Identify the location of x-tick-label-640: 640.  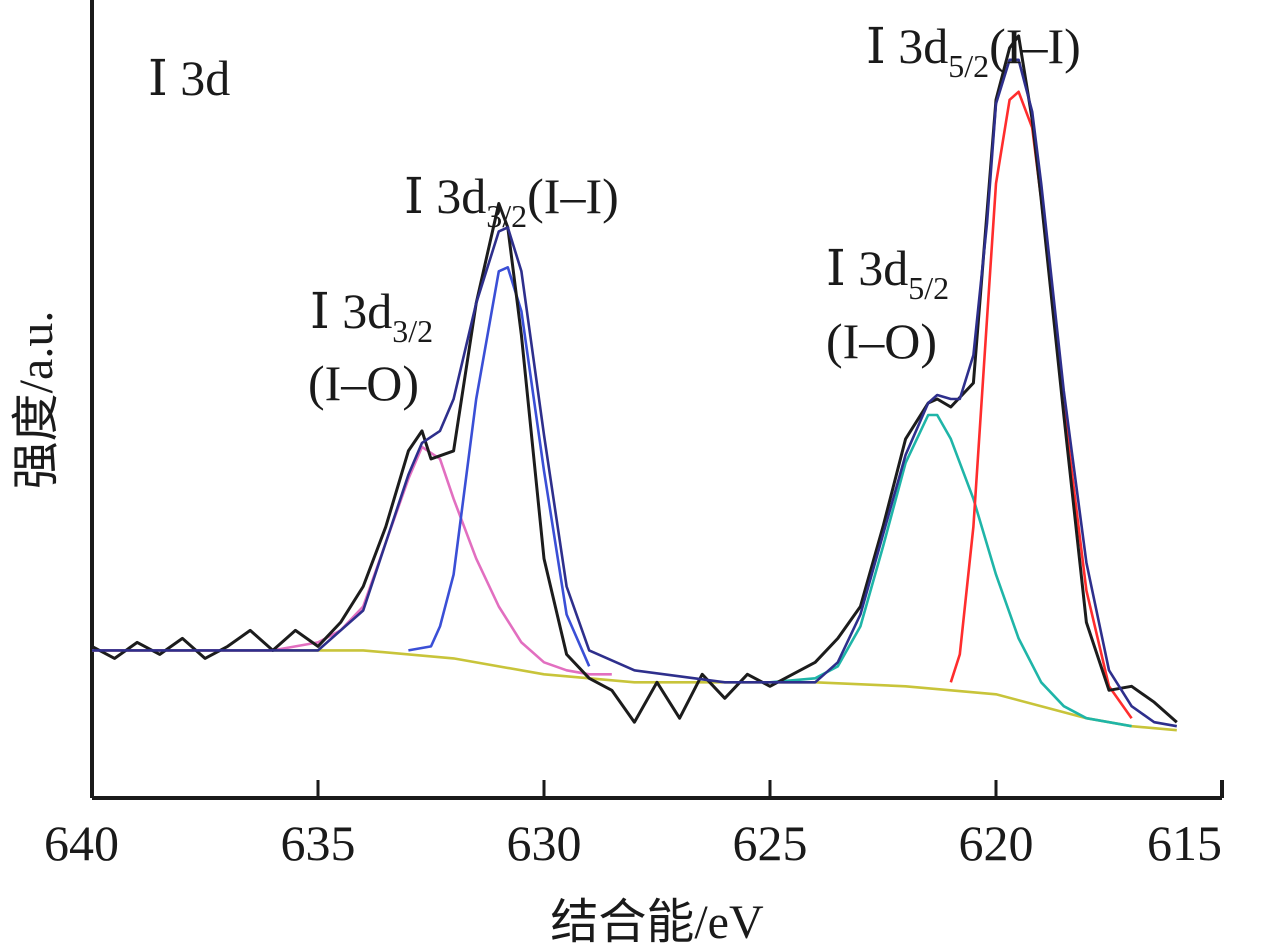
(81, 843).